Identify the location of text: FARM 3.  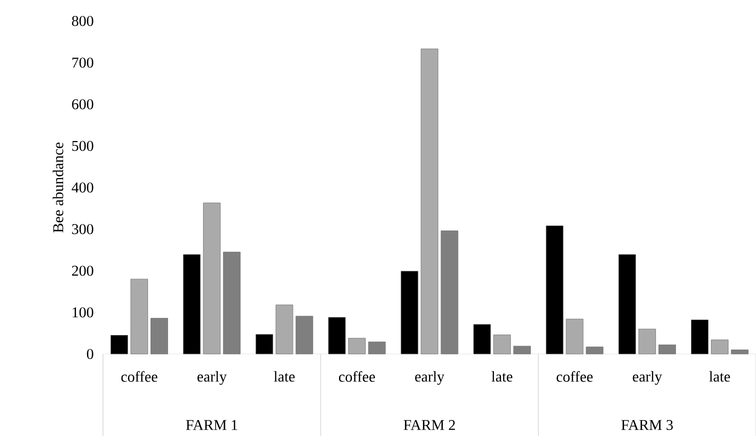
(647, 425).